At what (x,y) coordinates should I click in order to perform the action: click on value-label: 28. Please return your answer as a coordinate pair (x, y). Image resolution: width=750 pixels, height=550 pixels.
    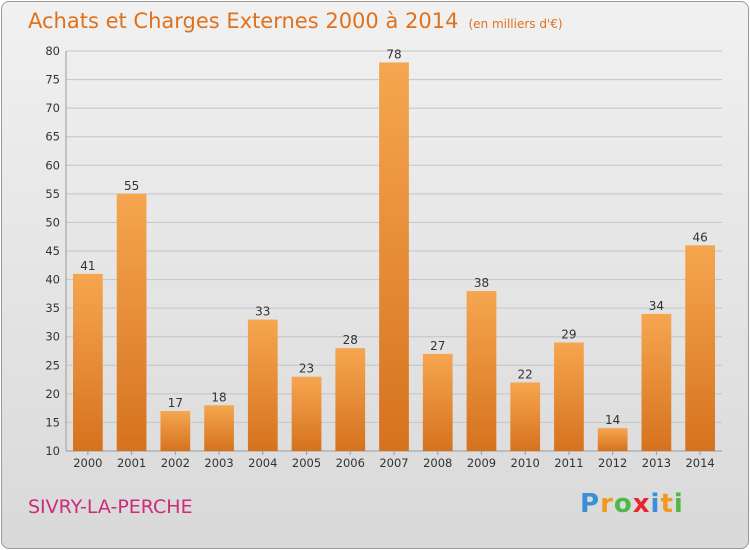
    Looking at the image, I should click on (350, 340).